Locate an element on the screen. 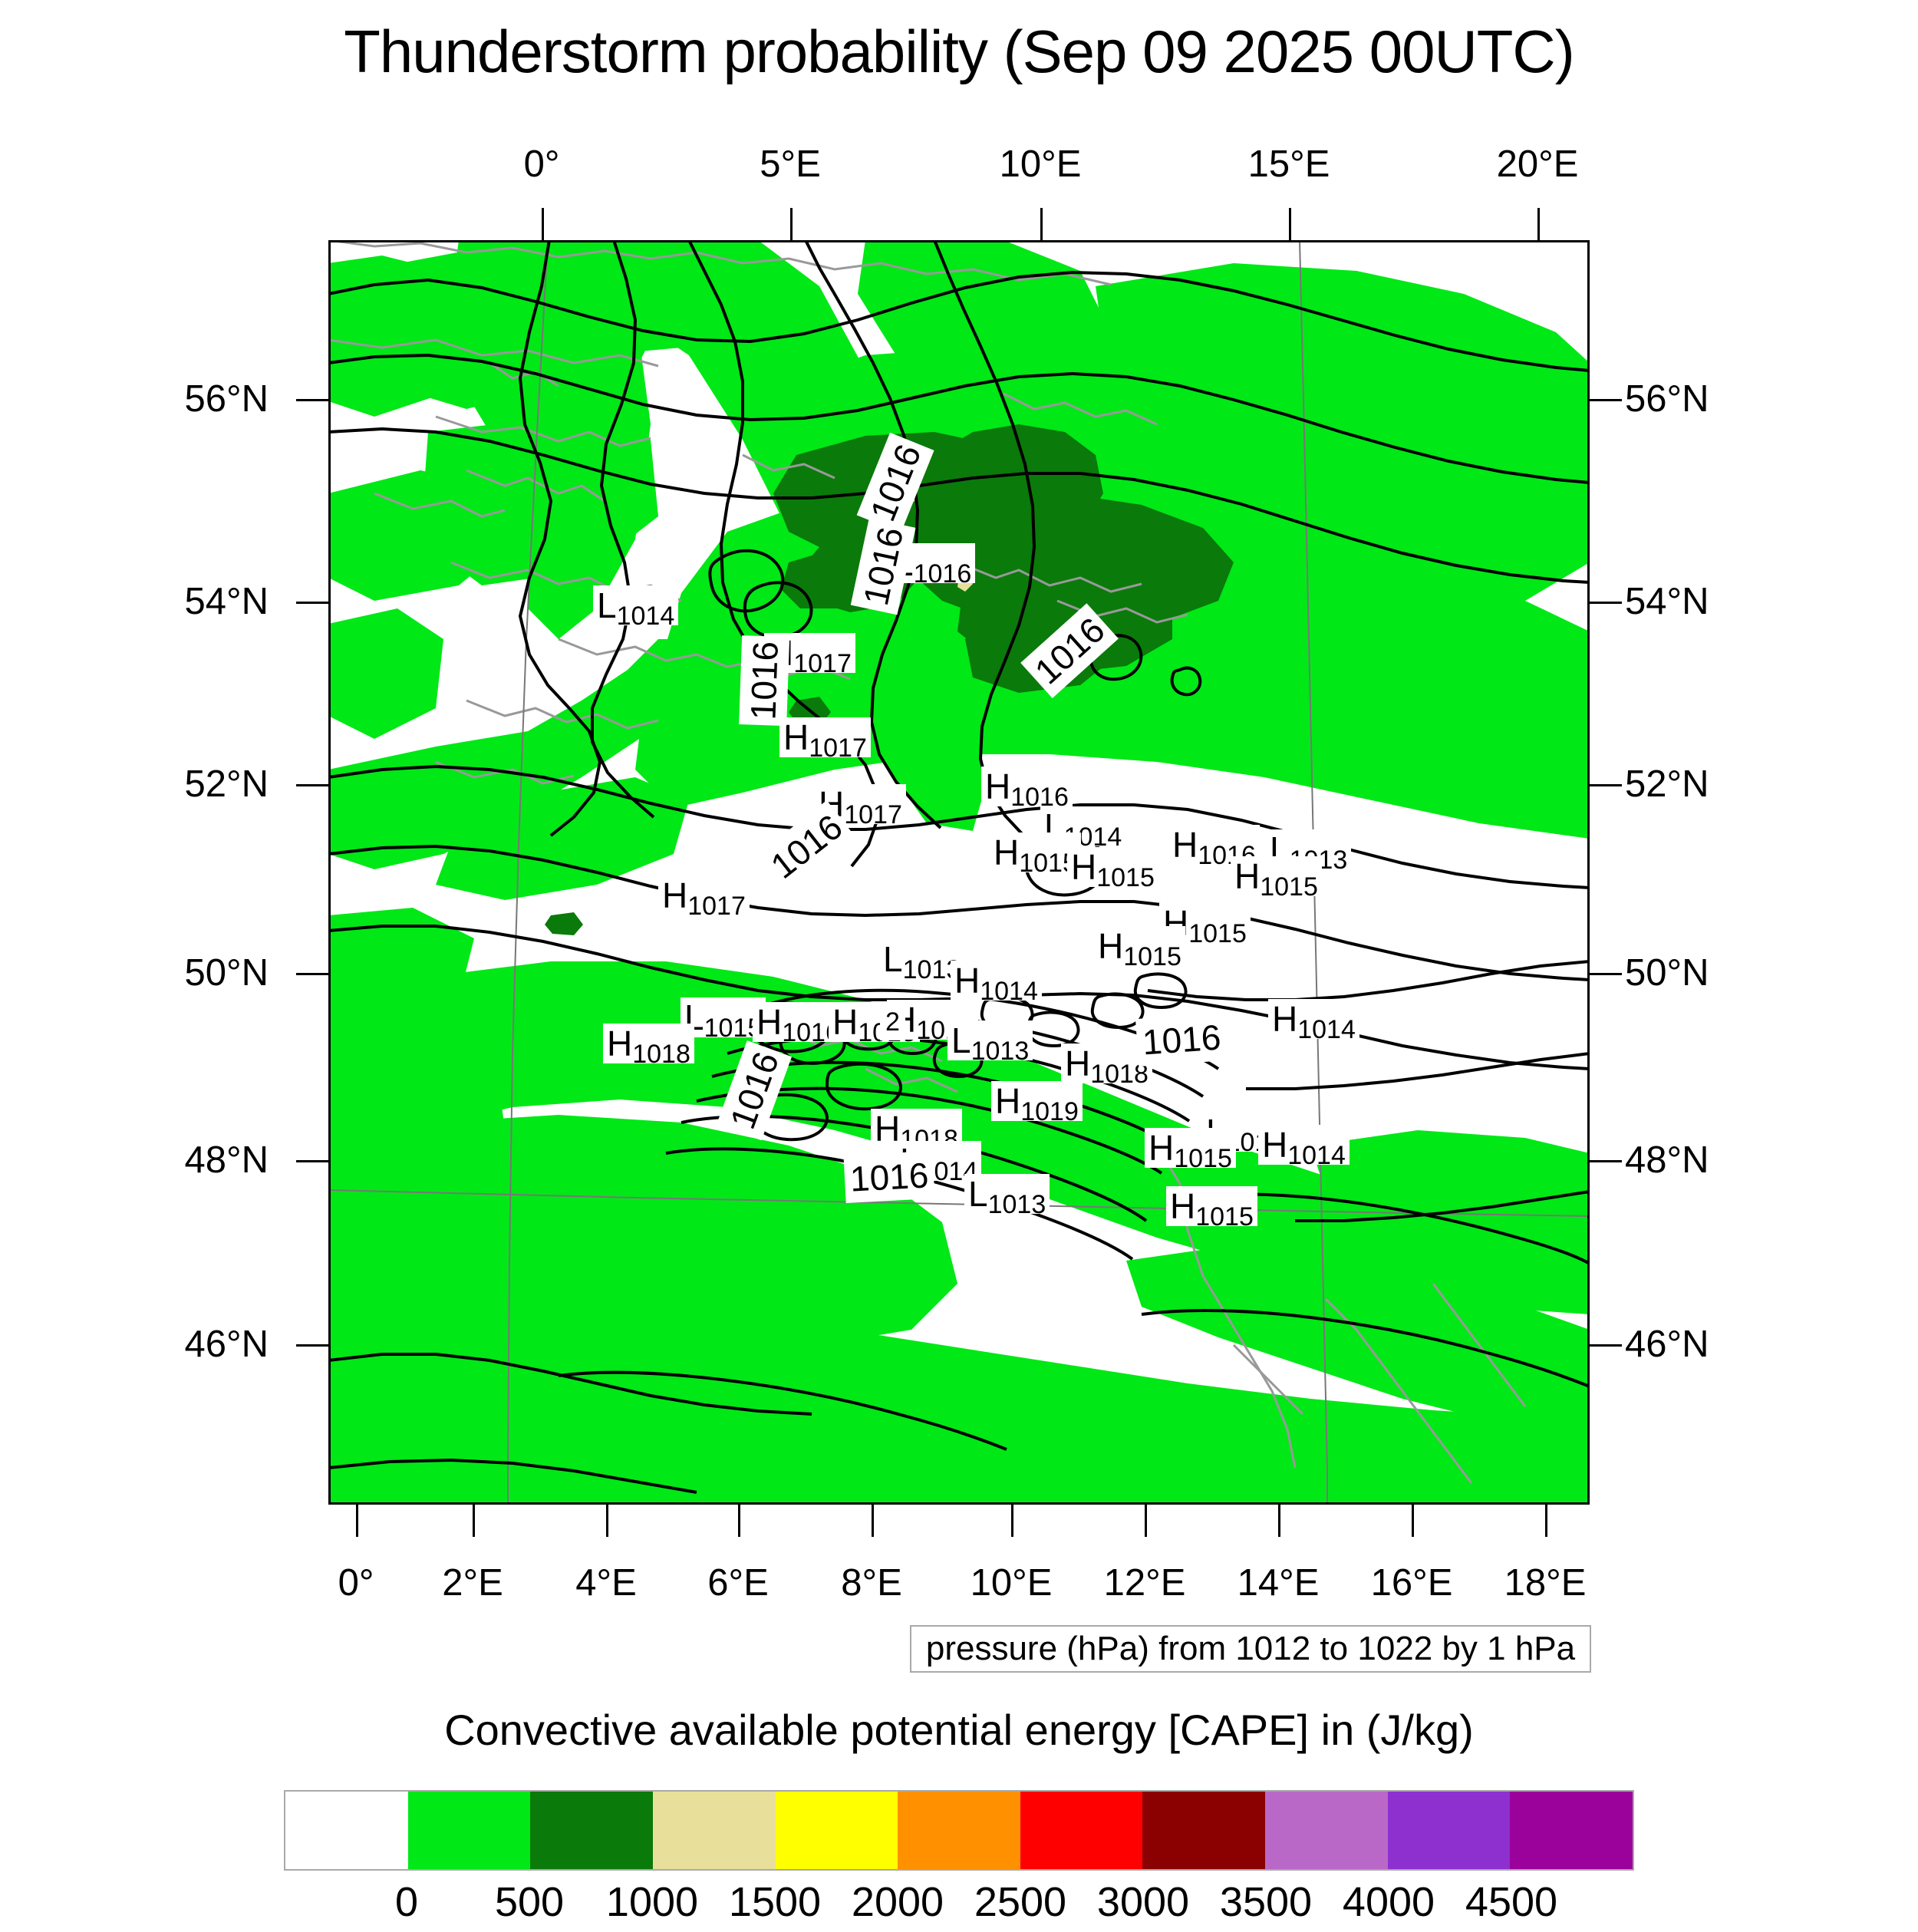 The height and width of the screenshot is (1932, 1918). lon-label-bottom-1: 2°E is located at coordinates (472, 1583).